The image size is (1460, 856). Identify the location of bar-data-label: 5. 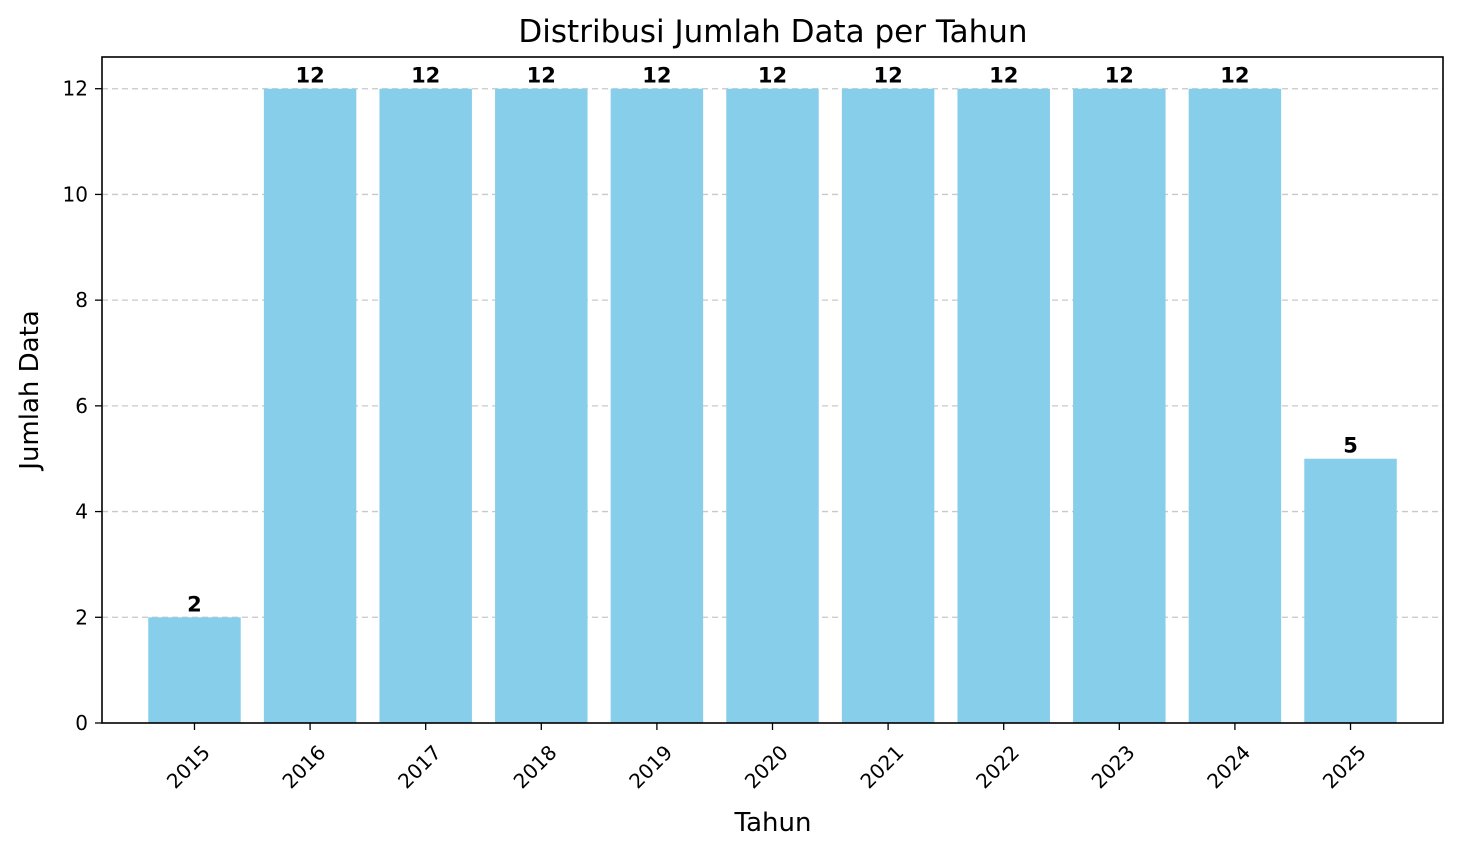
(1350, 446).